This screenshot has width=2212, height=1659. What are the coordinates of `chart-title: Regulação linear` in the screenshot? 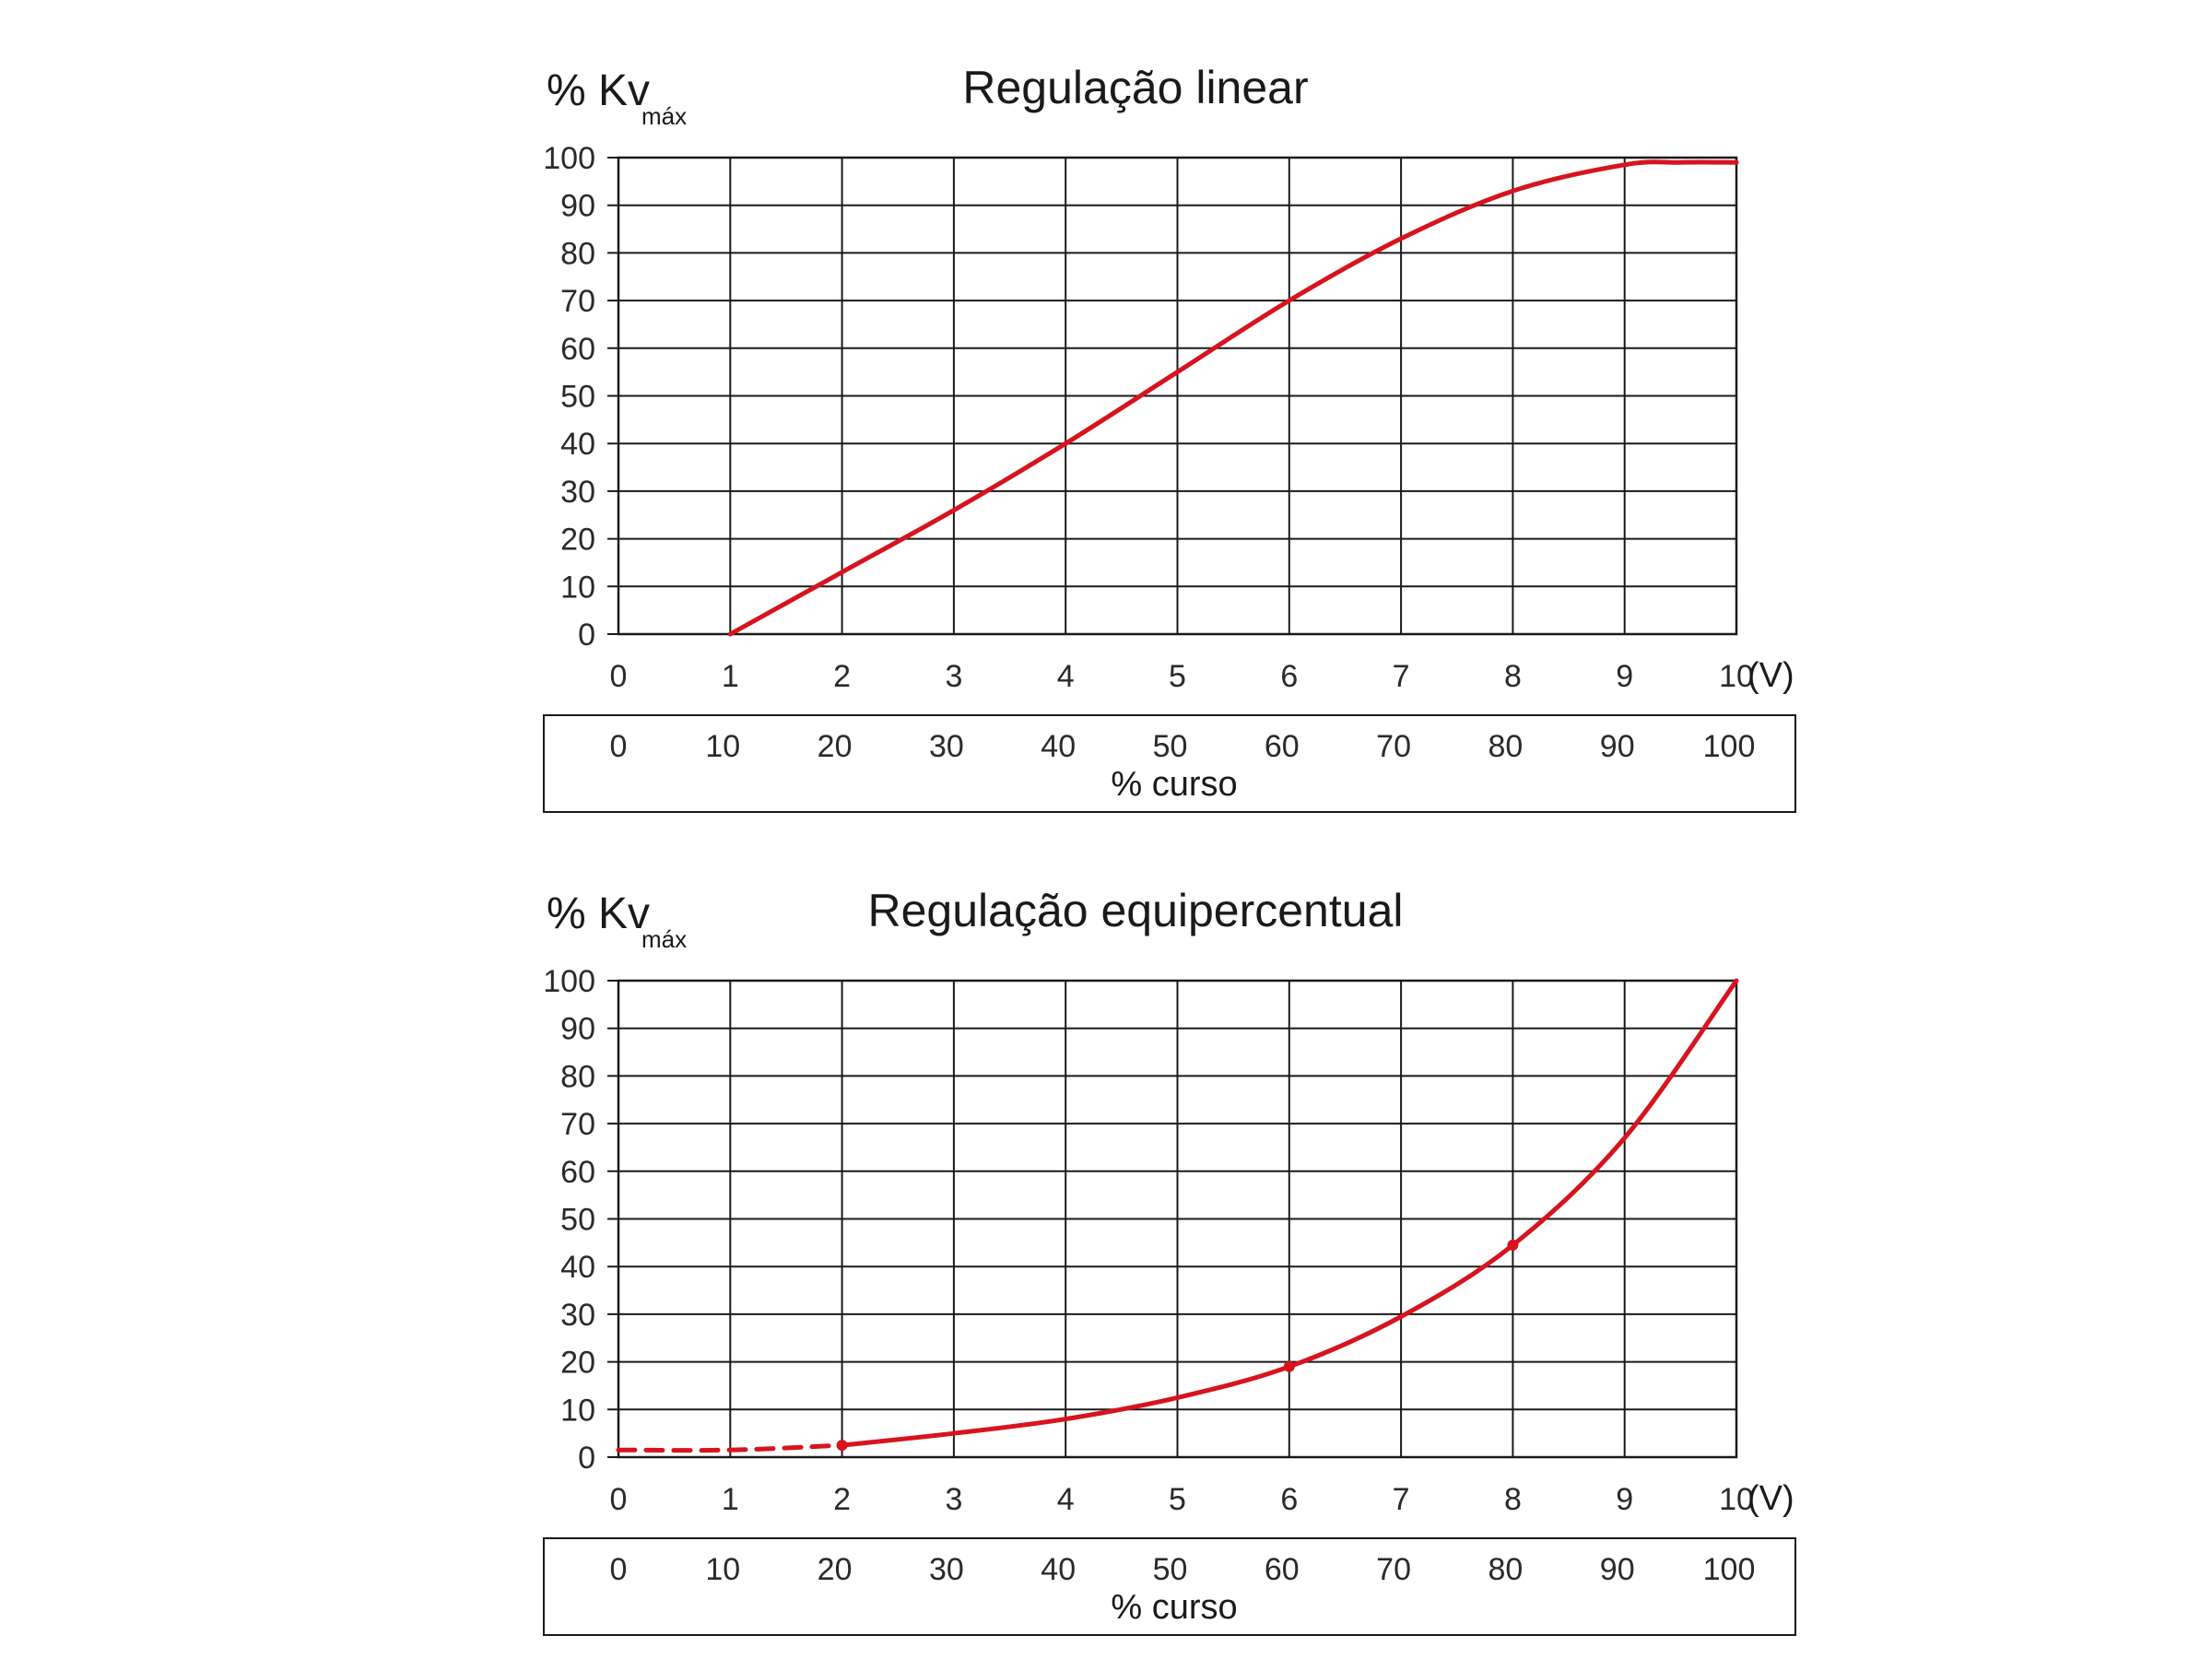 It's located at (1135, 87).